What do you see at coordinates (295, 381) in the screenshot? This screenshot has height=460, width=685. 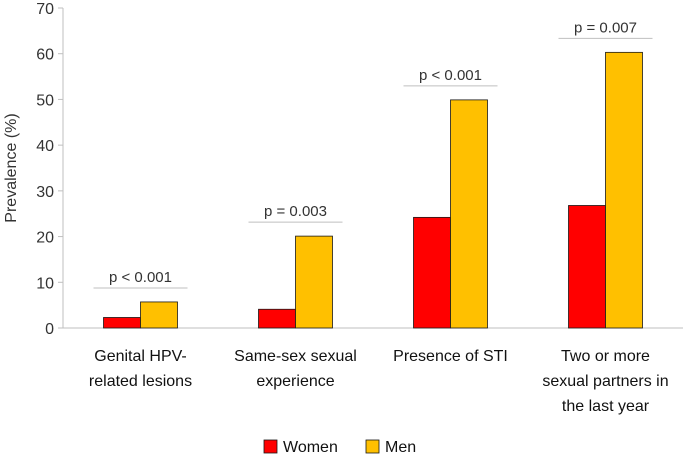 I see `category-label: experience` at bounding box center [295, 381].